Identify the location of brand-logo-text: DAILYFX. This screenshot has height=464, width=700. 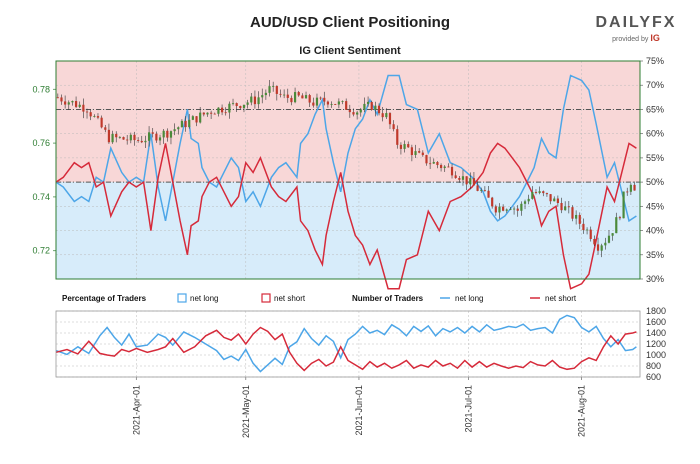
(636, 22).